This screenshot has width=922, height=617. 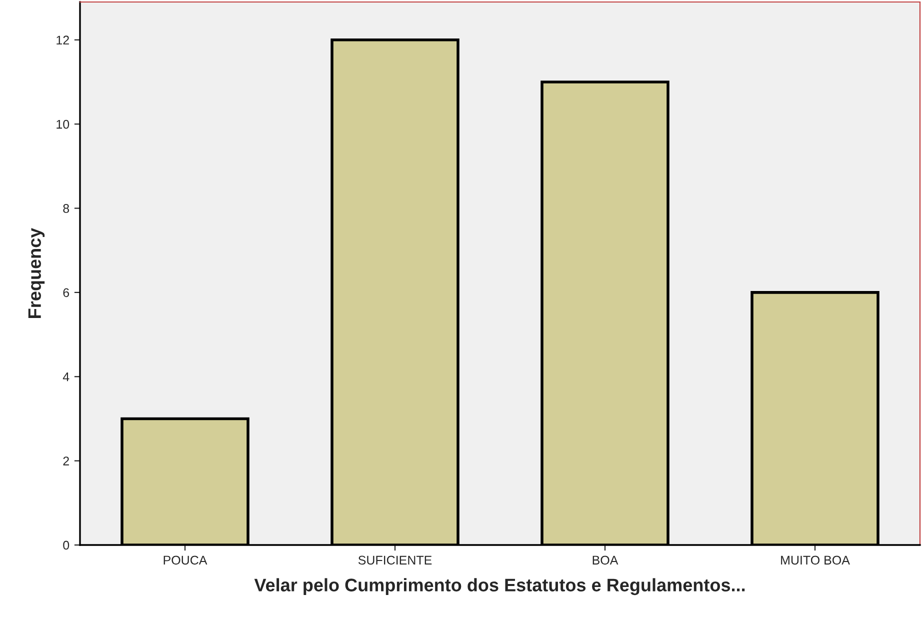 What do you see at coordinates (66, 545) in the screenshot?
I see `y-tick-label: 0` at bounding box center [66, 545].